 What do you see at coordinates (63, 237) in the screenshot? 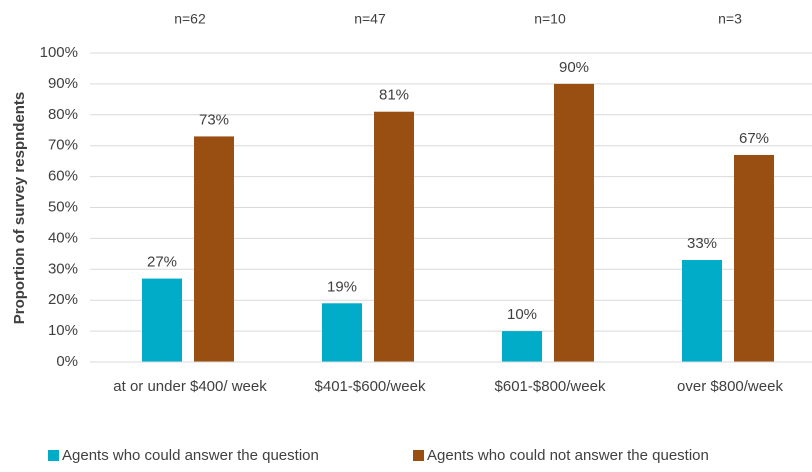
I see `y-tick-label: 40%` at bounding box center [63, 237].